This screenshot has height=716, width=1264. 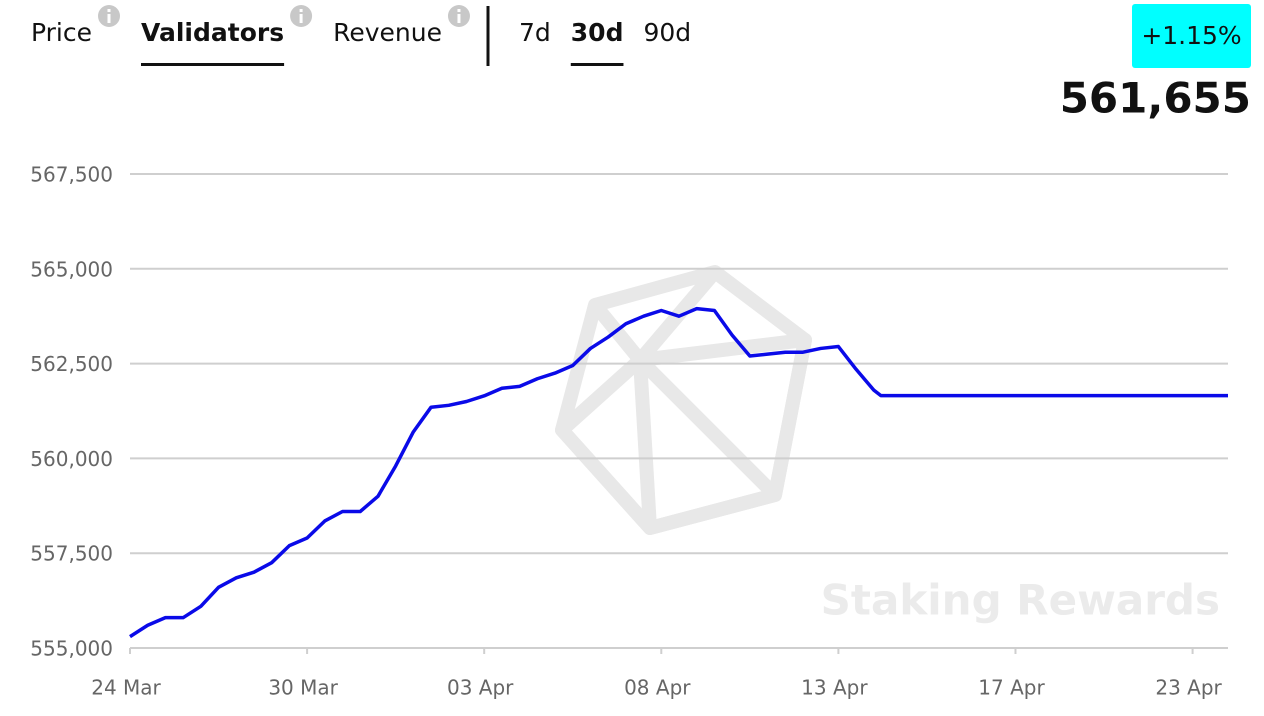 I want to click on x-tick-label: 13 Apr, so click(x=834, y=688).